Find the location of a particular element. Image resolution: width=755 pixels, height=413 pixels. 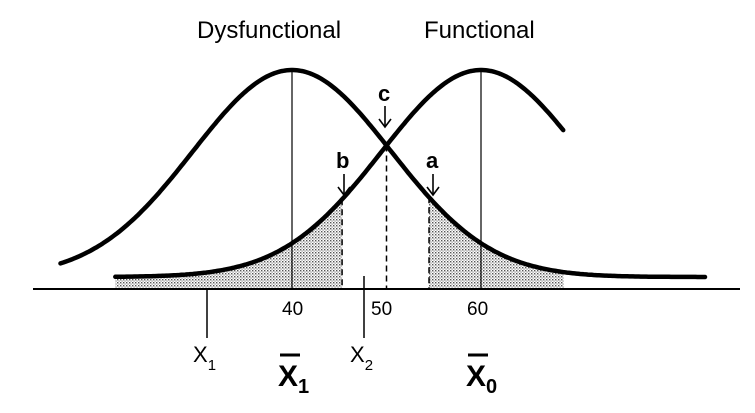

label-b: b is located at coordinates (342, 160).